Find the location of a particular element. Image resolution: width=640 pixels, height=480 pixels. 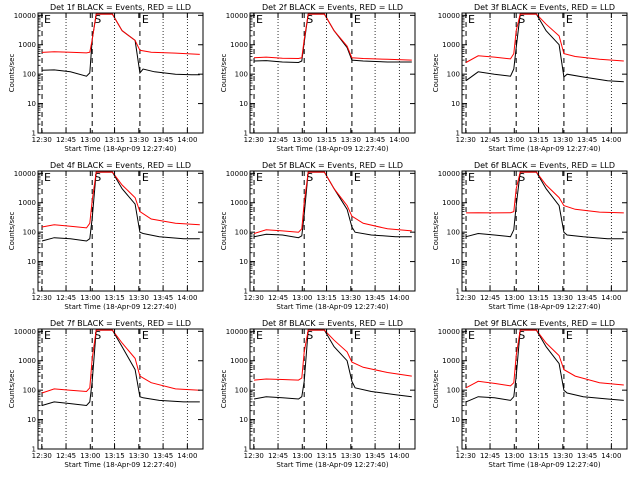

chart-title: Det 4f BLACK = Events, RED = LLD is located at coordinates (120, 165).